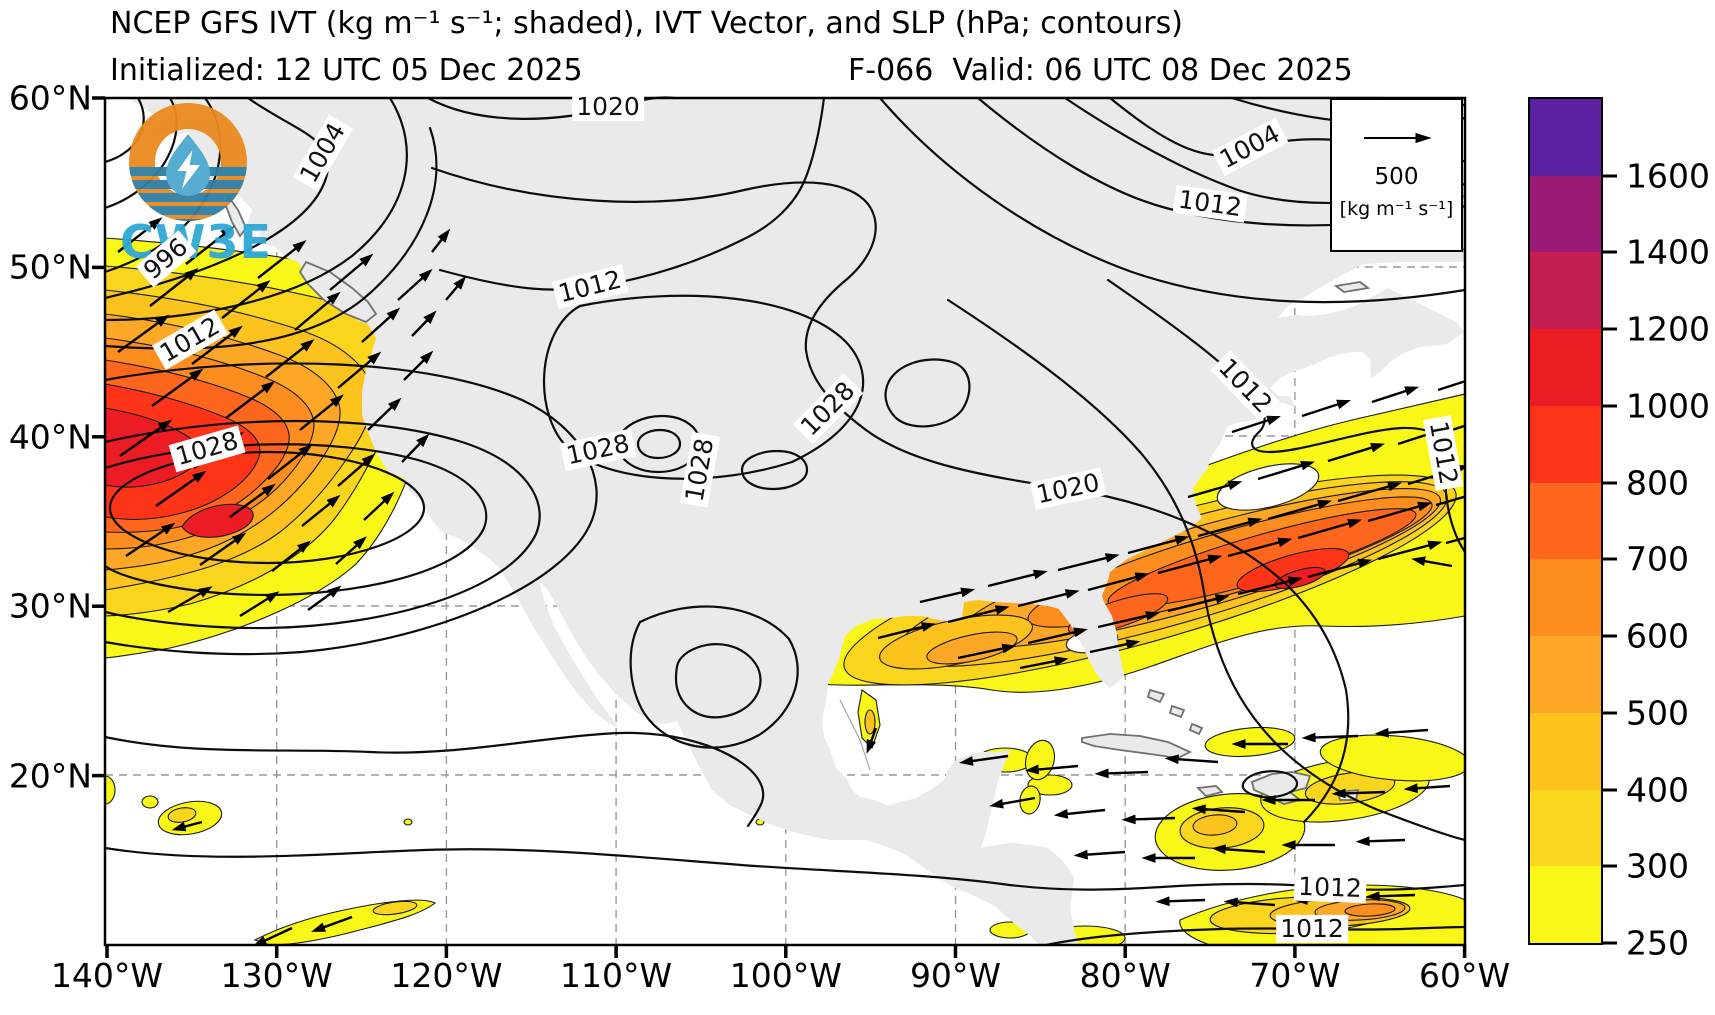 The width and height of the screenshot is (1715, 1015). What do you see at coordinates (276, 975) in the screenshot?
I see `x-axis-tick-label: 130°W` at bounding box center [276, 975].